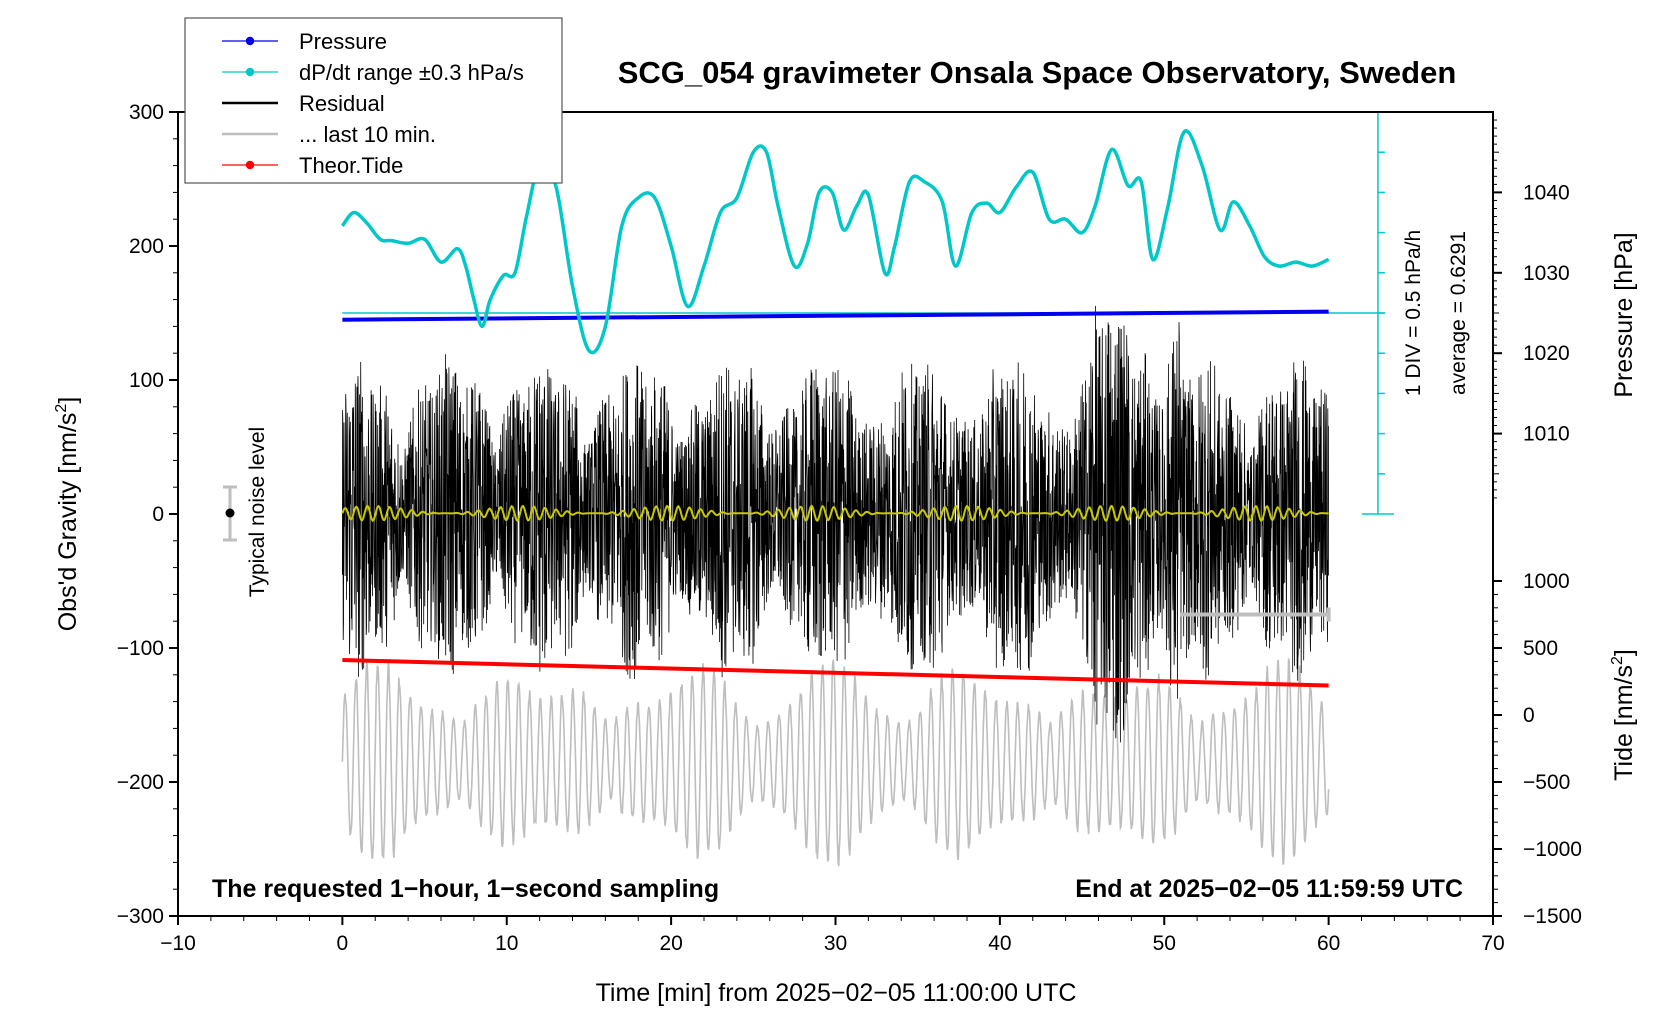 This screenshot has height=1020, width=1676. I want to click on tide-tick-label: 1000, so click(1546, 581).